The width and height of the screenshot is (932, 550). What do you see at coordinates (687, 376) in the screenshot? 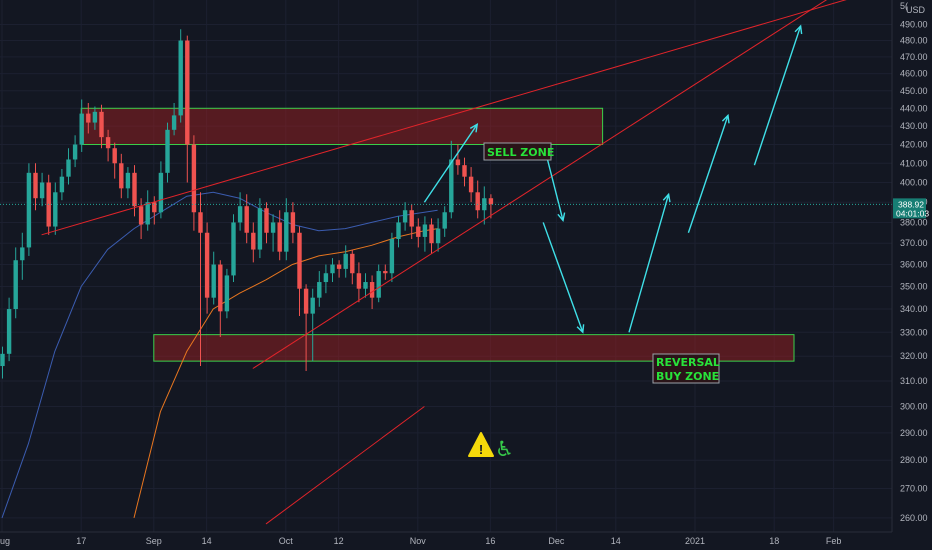
I see `buy-zone-label-line2: BUY ZONE` at bounding box center [687, 376].